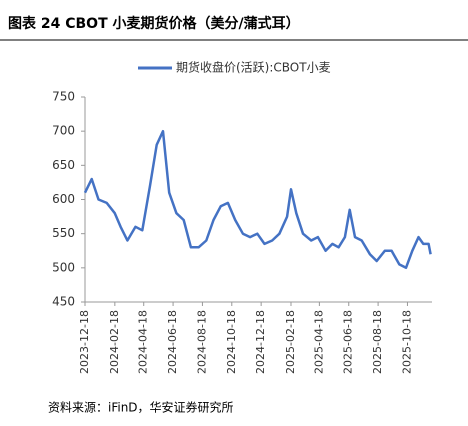  Describe the element at coordinates (406, 342) in the screenshot. I see `x-tick-label: 2025-10-18` at that location.